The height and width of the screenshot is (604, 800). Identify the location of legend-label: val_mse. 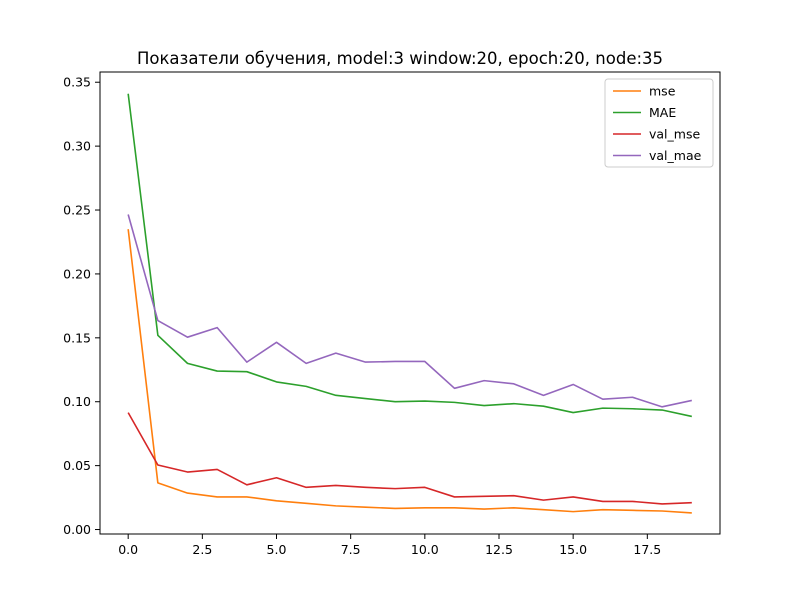
(674, 134).